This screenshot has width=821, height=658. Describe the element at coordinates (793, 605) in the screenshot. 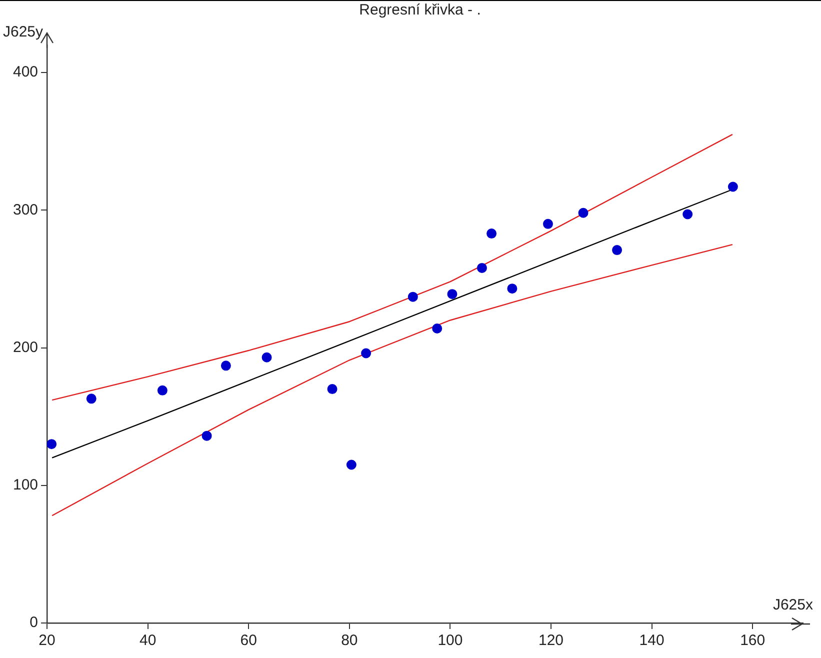

I see `x-axis-title: J625x` at that location.